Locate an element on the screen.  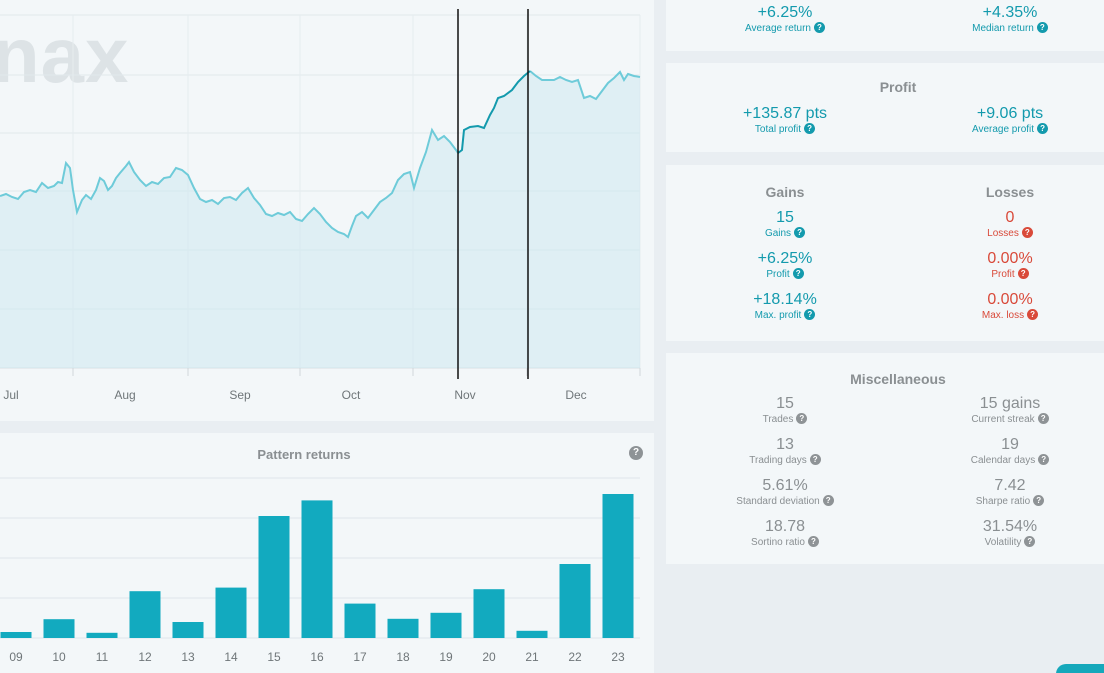
volatility-stat: 31.54% Volatility? is located at coordinates (1002, 533).